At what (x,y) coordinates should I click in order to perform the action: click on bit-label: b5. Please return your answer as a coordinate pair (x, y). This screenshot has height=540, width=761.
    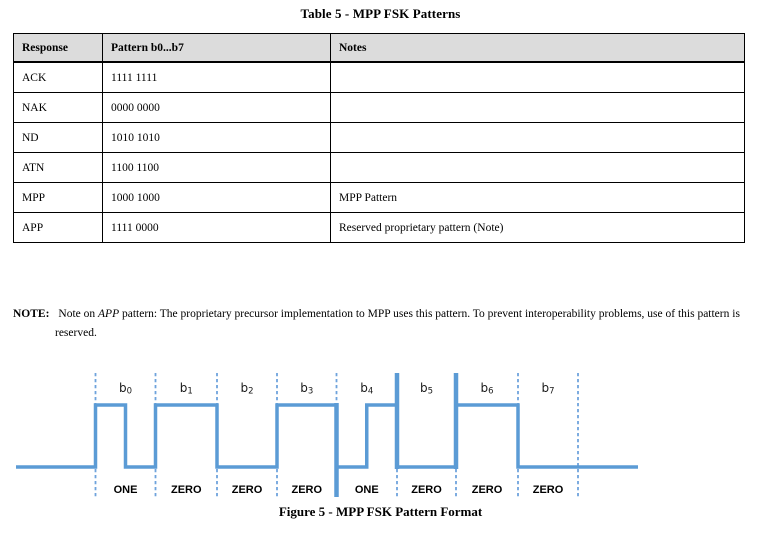
    Looking at the image, I should click on (426, 389).